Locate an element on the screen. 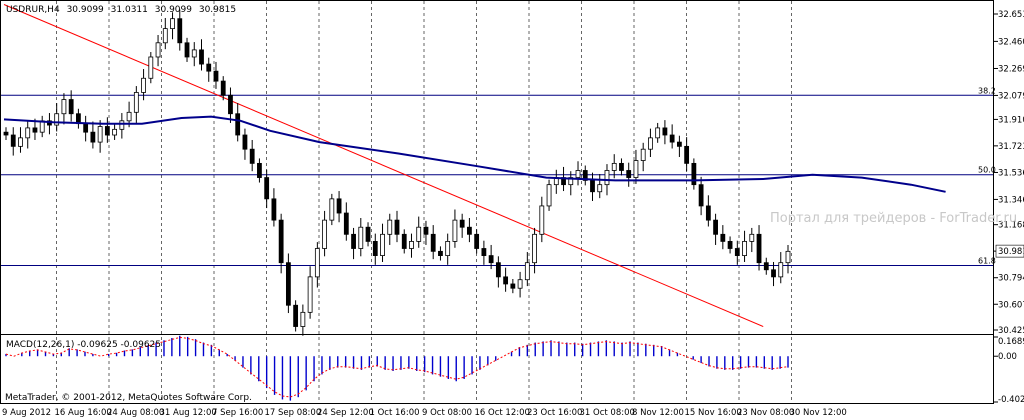 Image resolution: width=1024 pixels, height=420 pixels. fibo-label: 38.2 is located at coordinates (987, 90).